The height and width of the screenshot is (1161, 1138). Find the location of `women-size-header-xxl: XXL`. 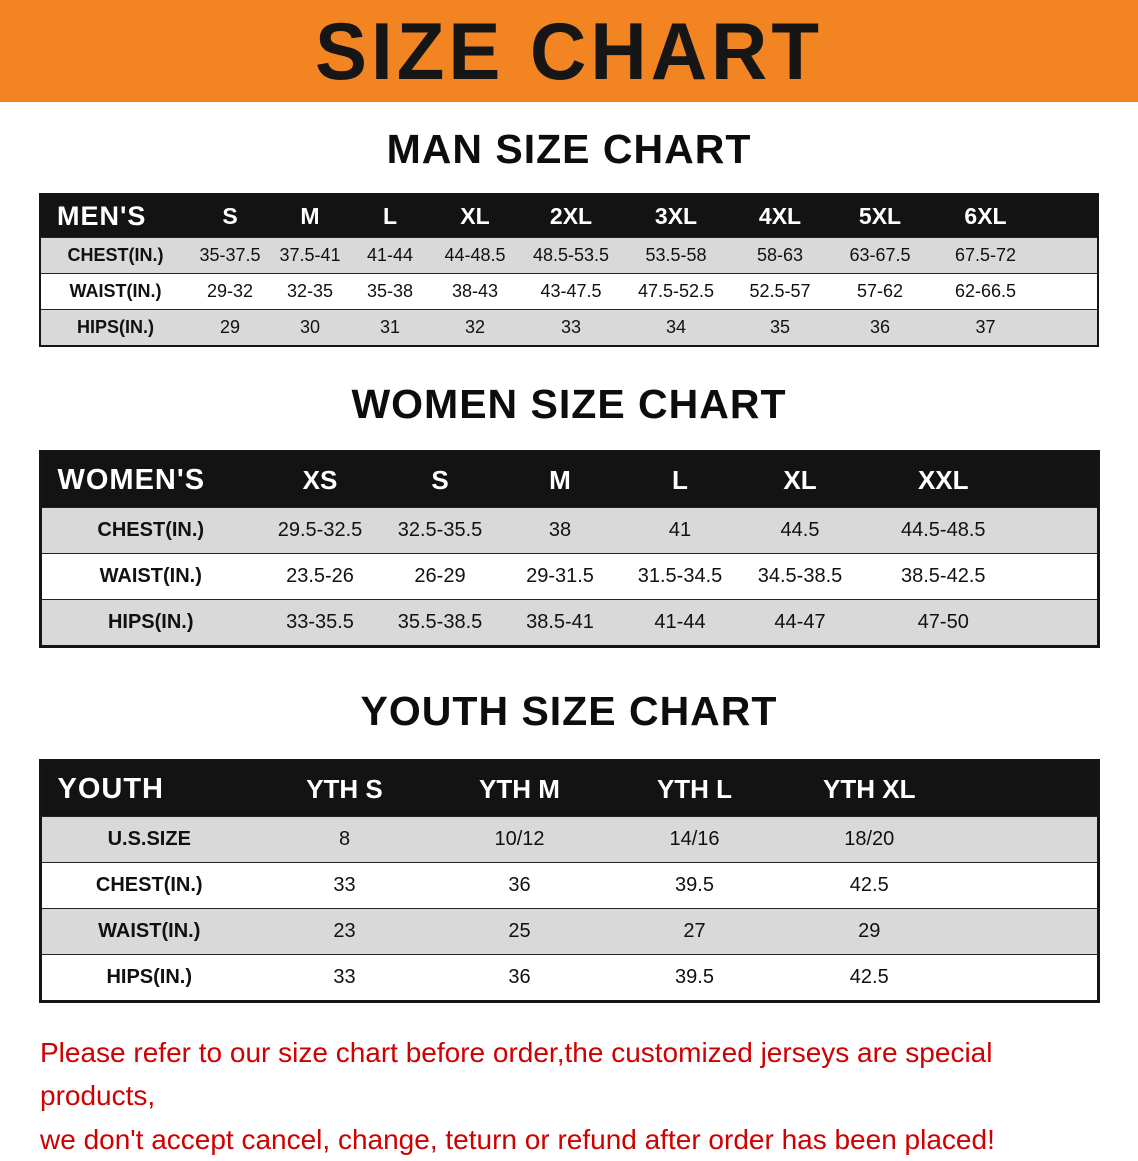

women-size-header-xxl: XXL is located at coordinates (979, 479).